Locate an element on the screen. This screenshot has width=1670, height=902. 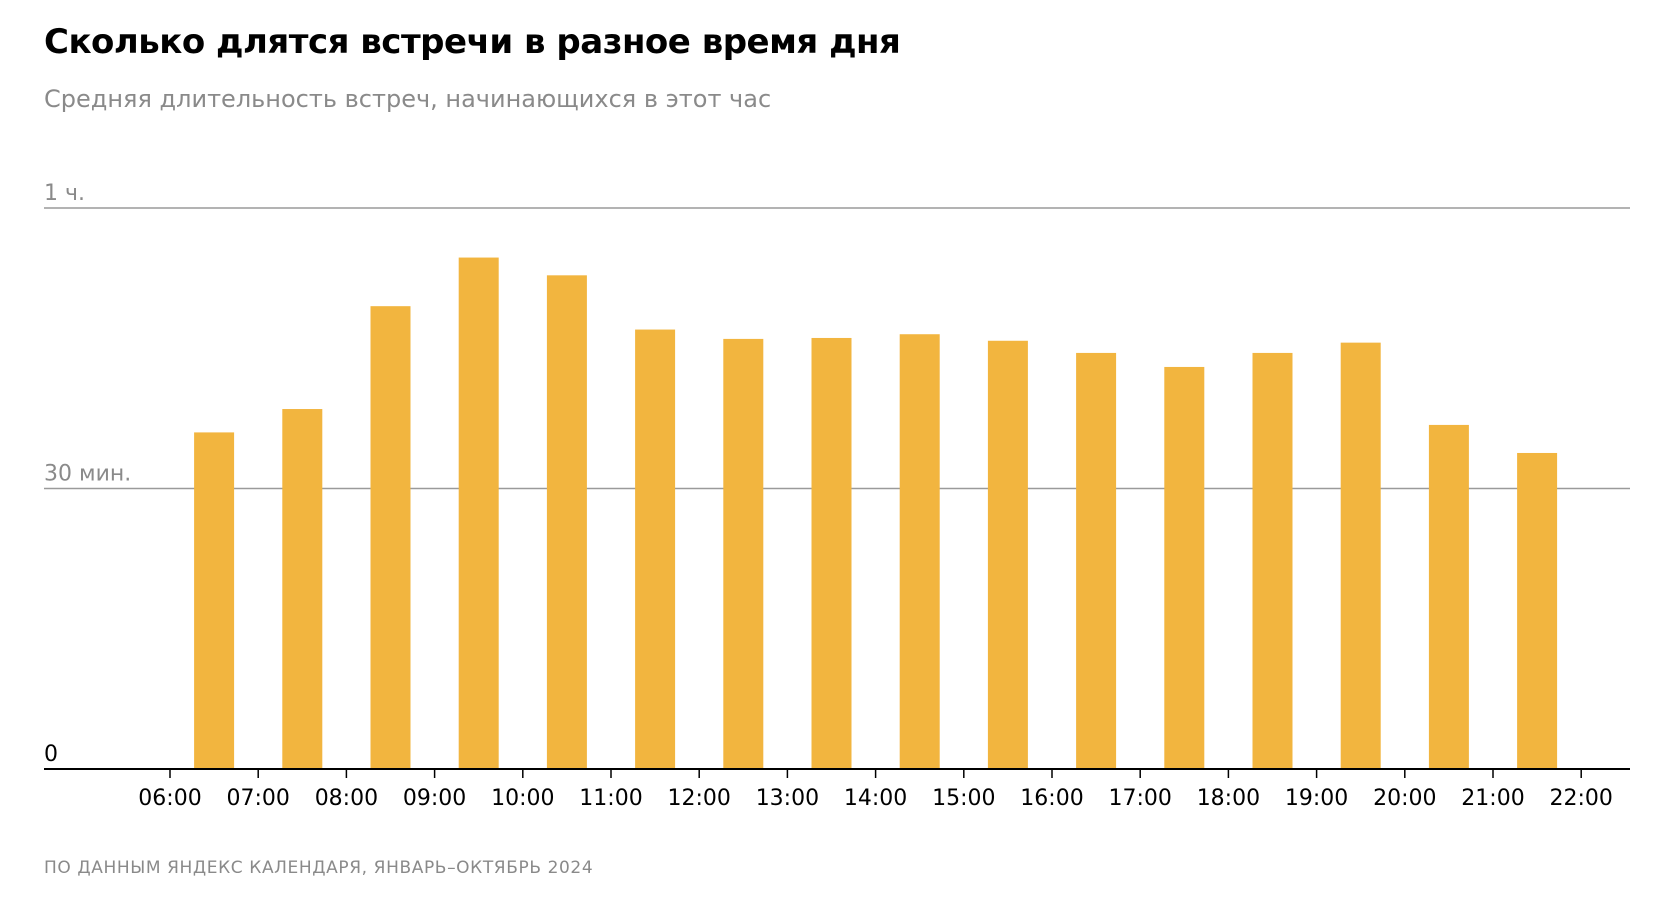
x-tick-label: 17:00 is located at coordinates (1139, 798).